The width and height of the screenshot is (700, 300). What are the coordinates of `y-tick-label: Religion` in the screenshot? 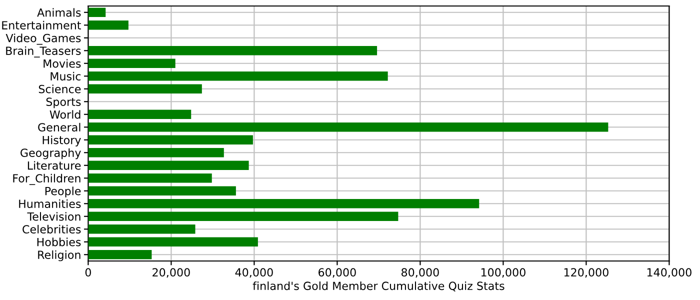 It's located at (59, 256).